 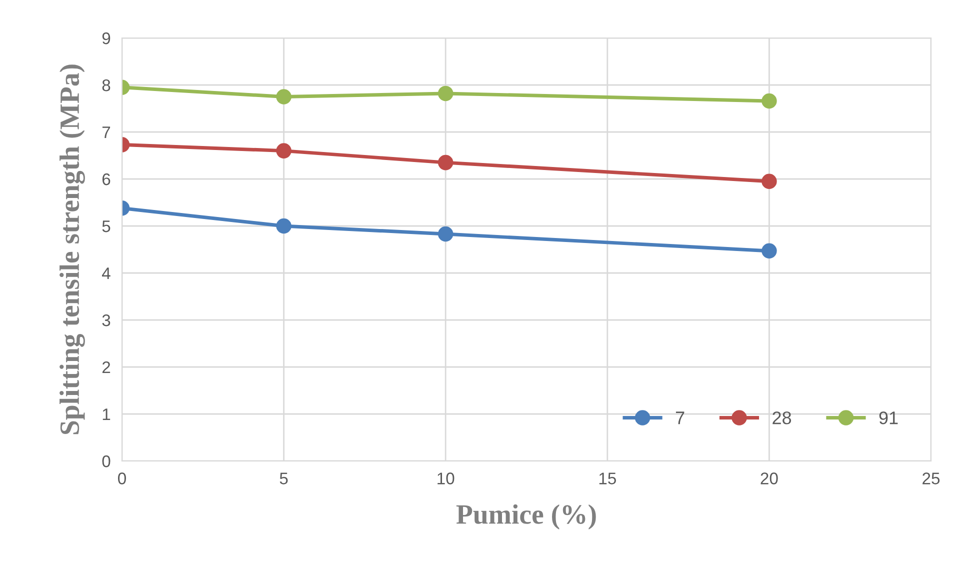 I want to click on legend-label: 28, so click(x=782, y=417).